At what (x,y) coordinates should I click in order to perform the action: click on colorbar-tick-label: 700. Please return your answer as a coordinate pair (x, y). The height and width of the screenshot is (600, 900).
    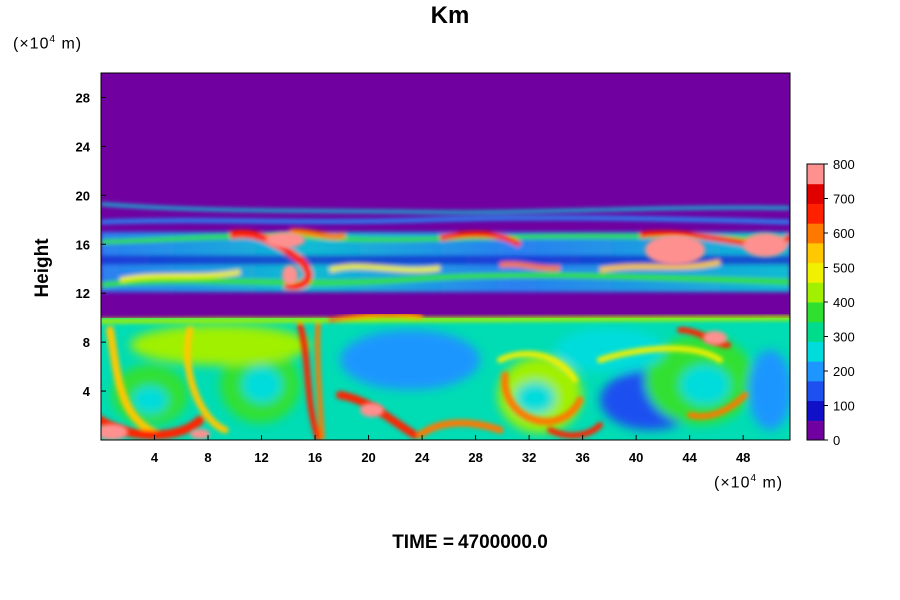
    Looking at the image, I should click on (844, 199).